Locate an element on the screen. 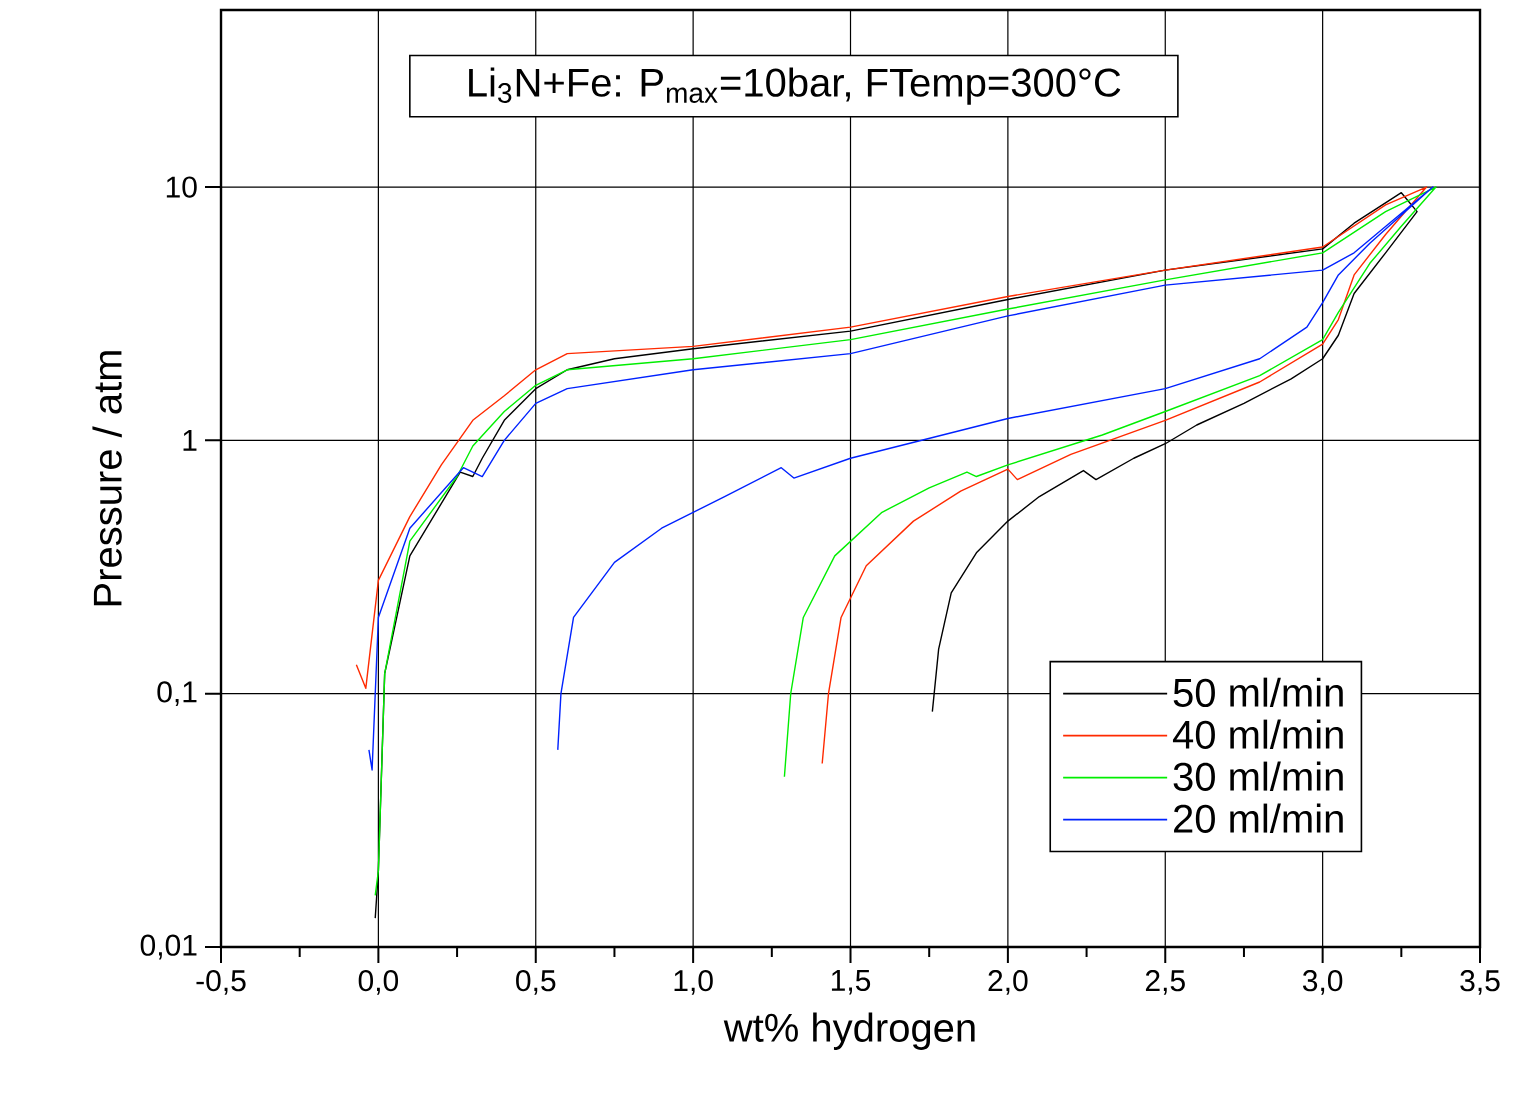 The image size is (1513, 1093). y-tick-label: 1 is located at coordinates (190, 440).